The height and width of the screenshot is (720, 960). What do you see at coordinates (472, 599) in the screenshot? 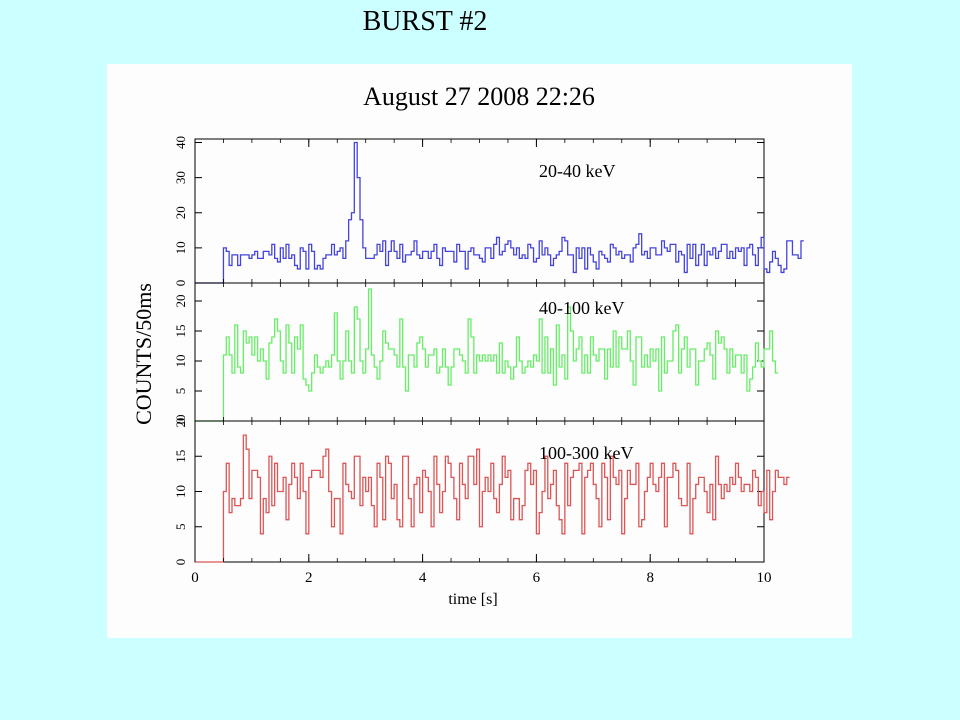
I see `x-axis-label: time [s]` at bounding box center [472, 599].